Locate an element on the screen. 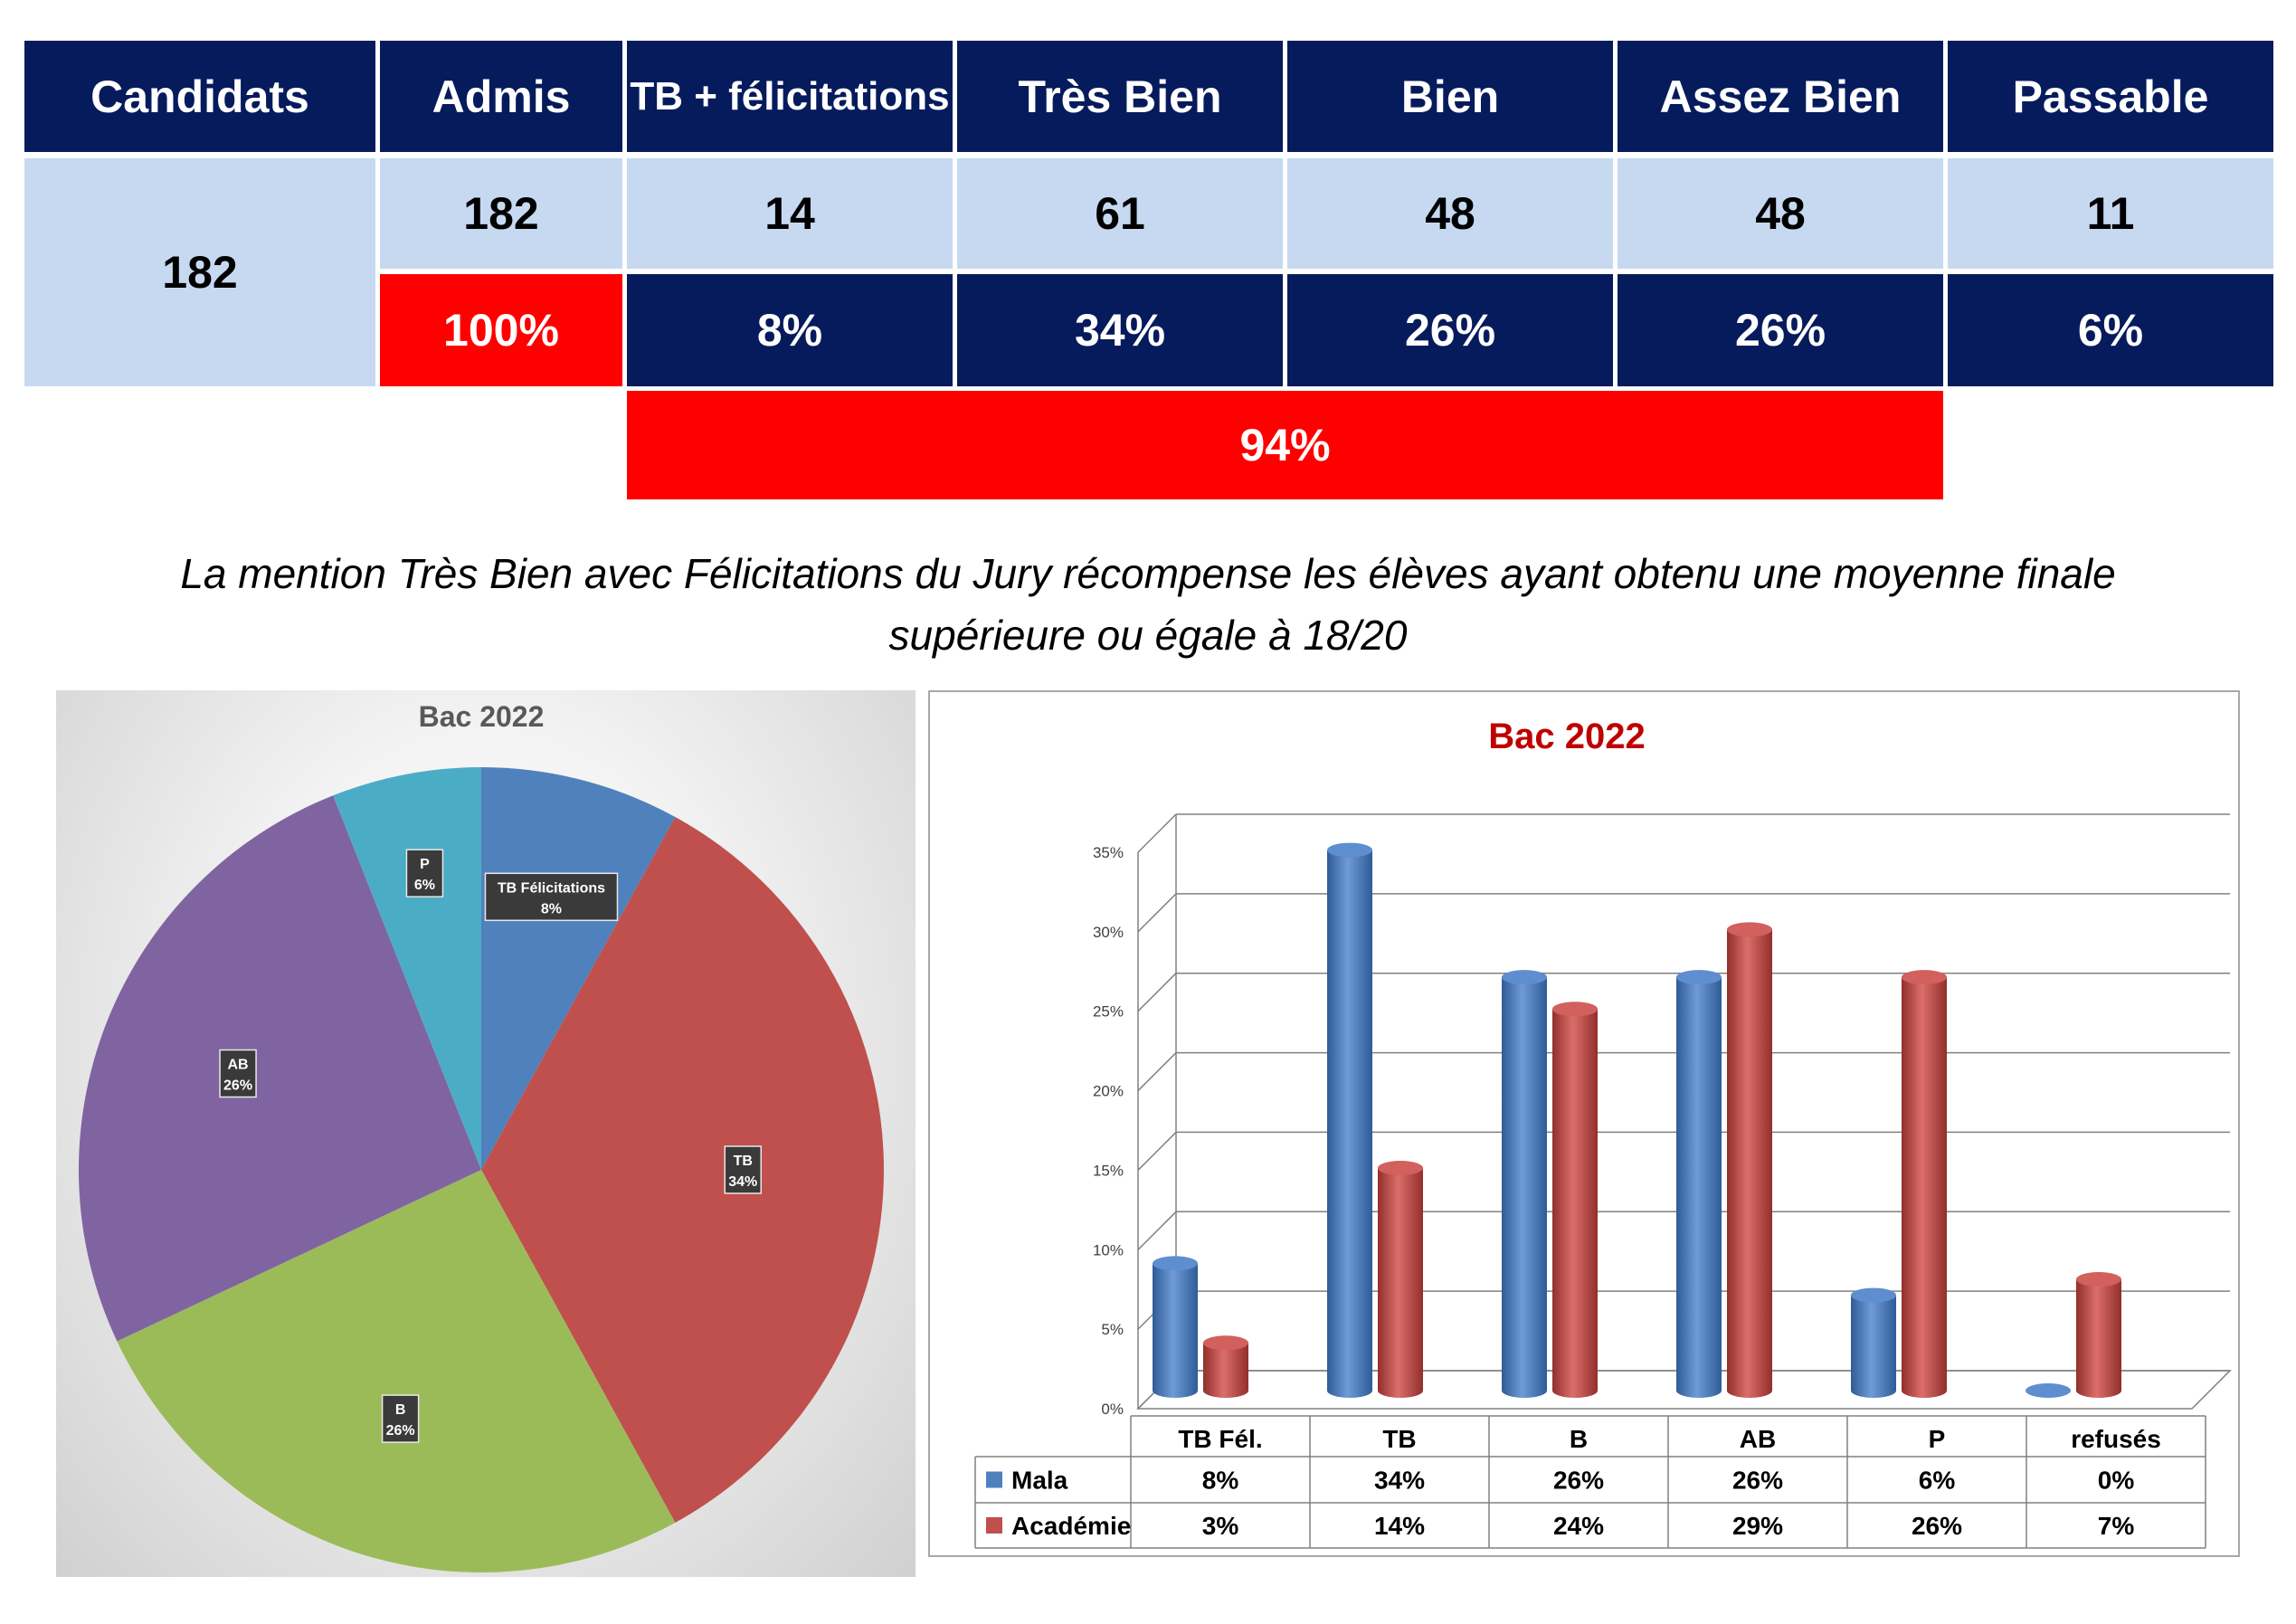 Image resolution: width=2296 pixels, height=1624 pixels. pie-label-tb: TB 34% is located at coordinates (743, 1169).